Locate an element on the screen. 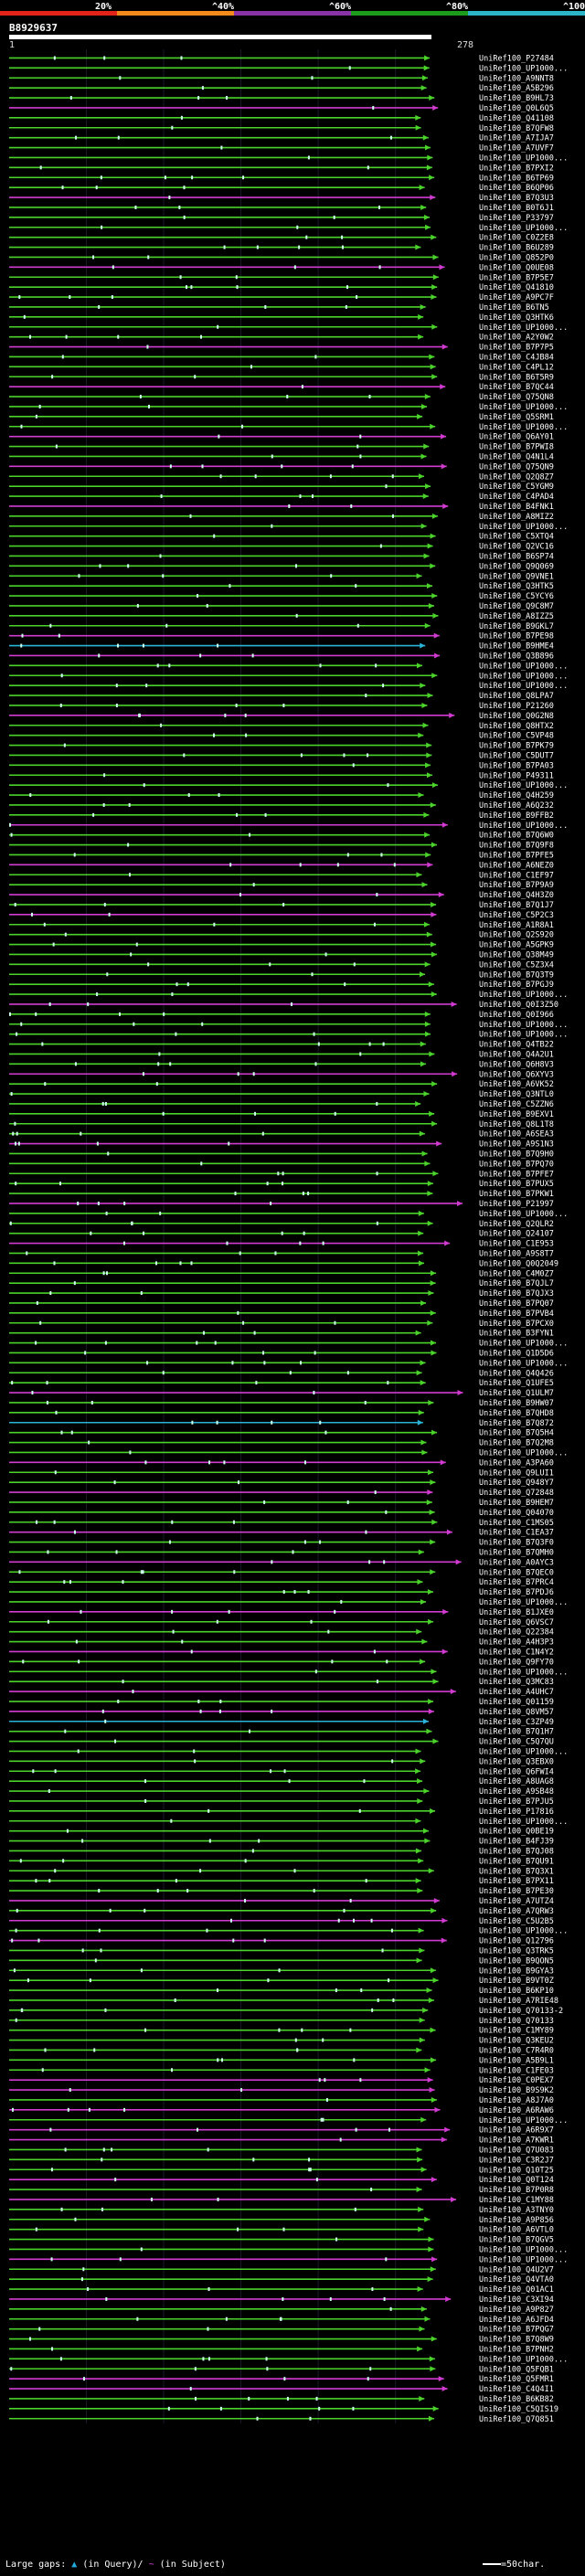  hit-label: UniRef100_B7P0R8 is located at coordinates (516, 2190).